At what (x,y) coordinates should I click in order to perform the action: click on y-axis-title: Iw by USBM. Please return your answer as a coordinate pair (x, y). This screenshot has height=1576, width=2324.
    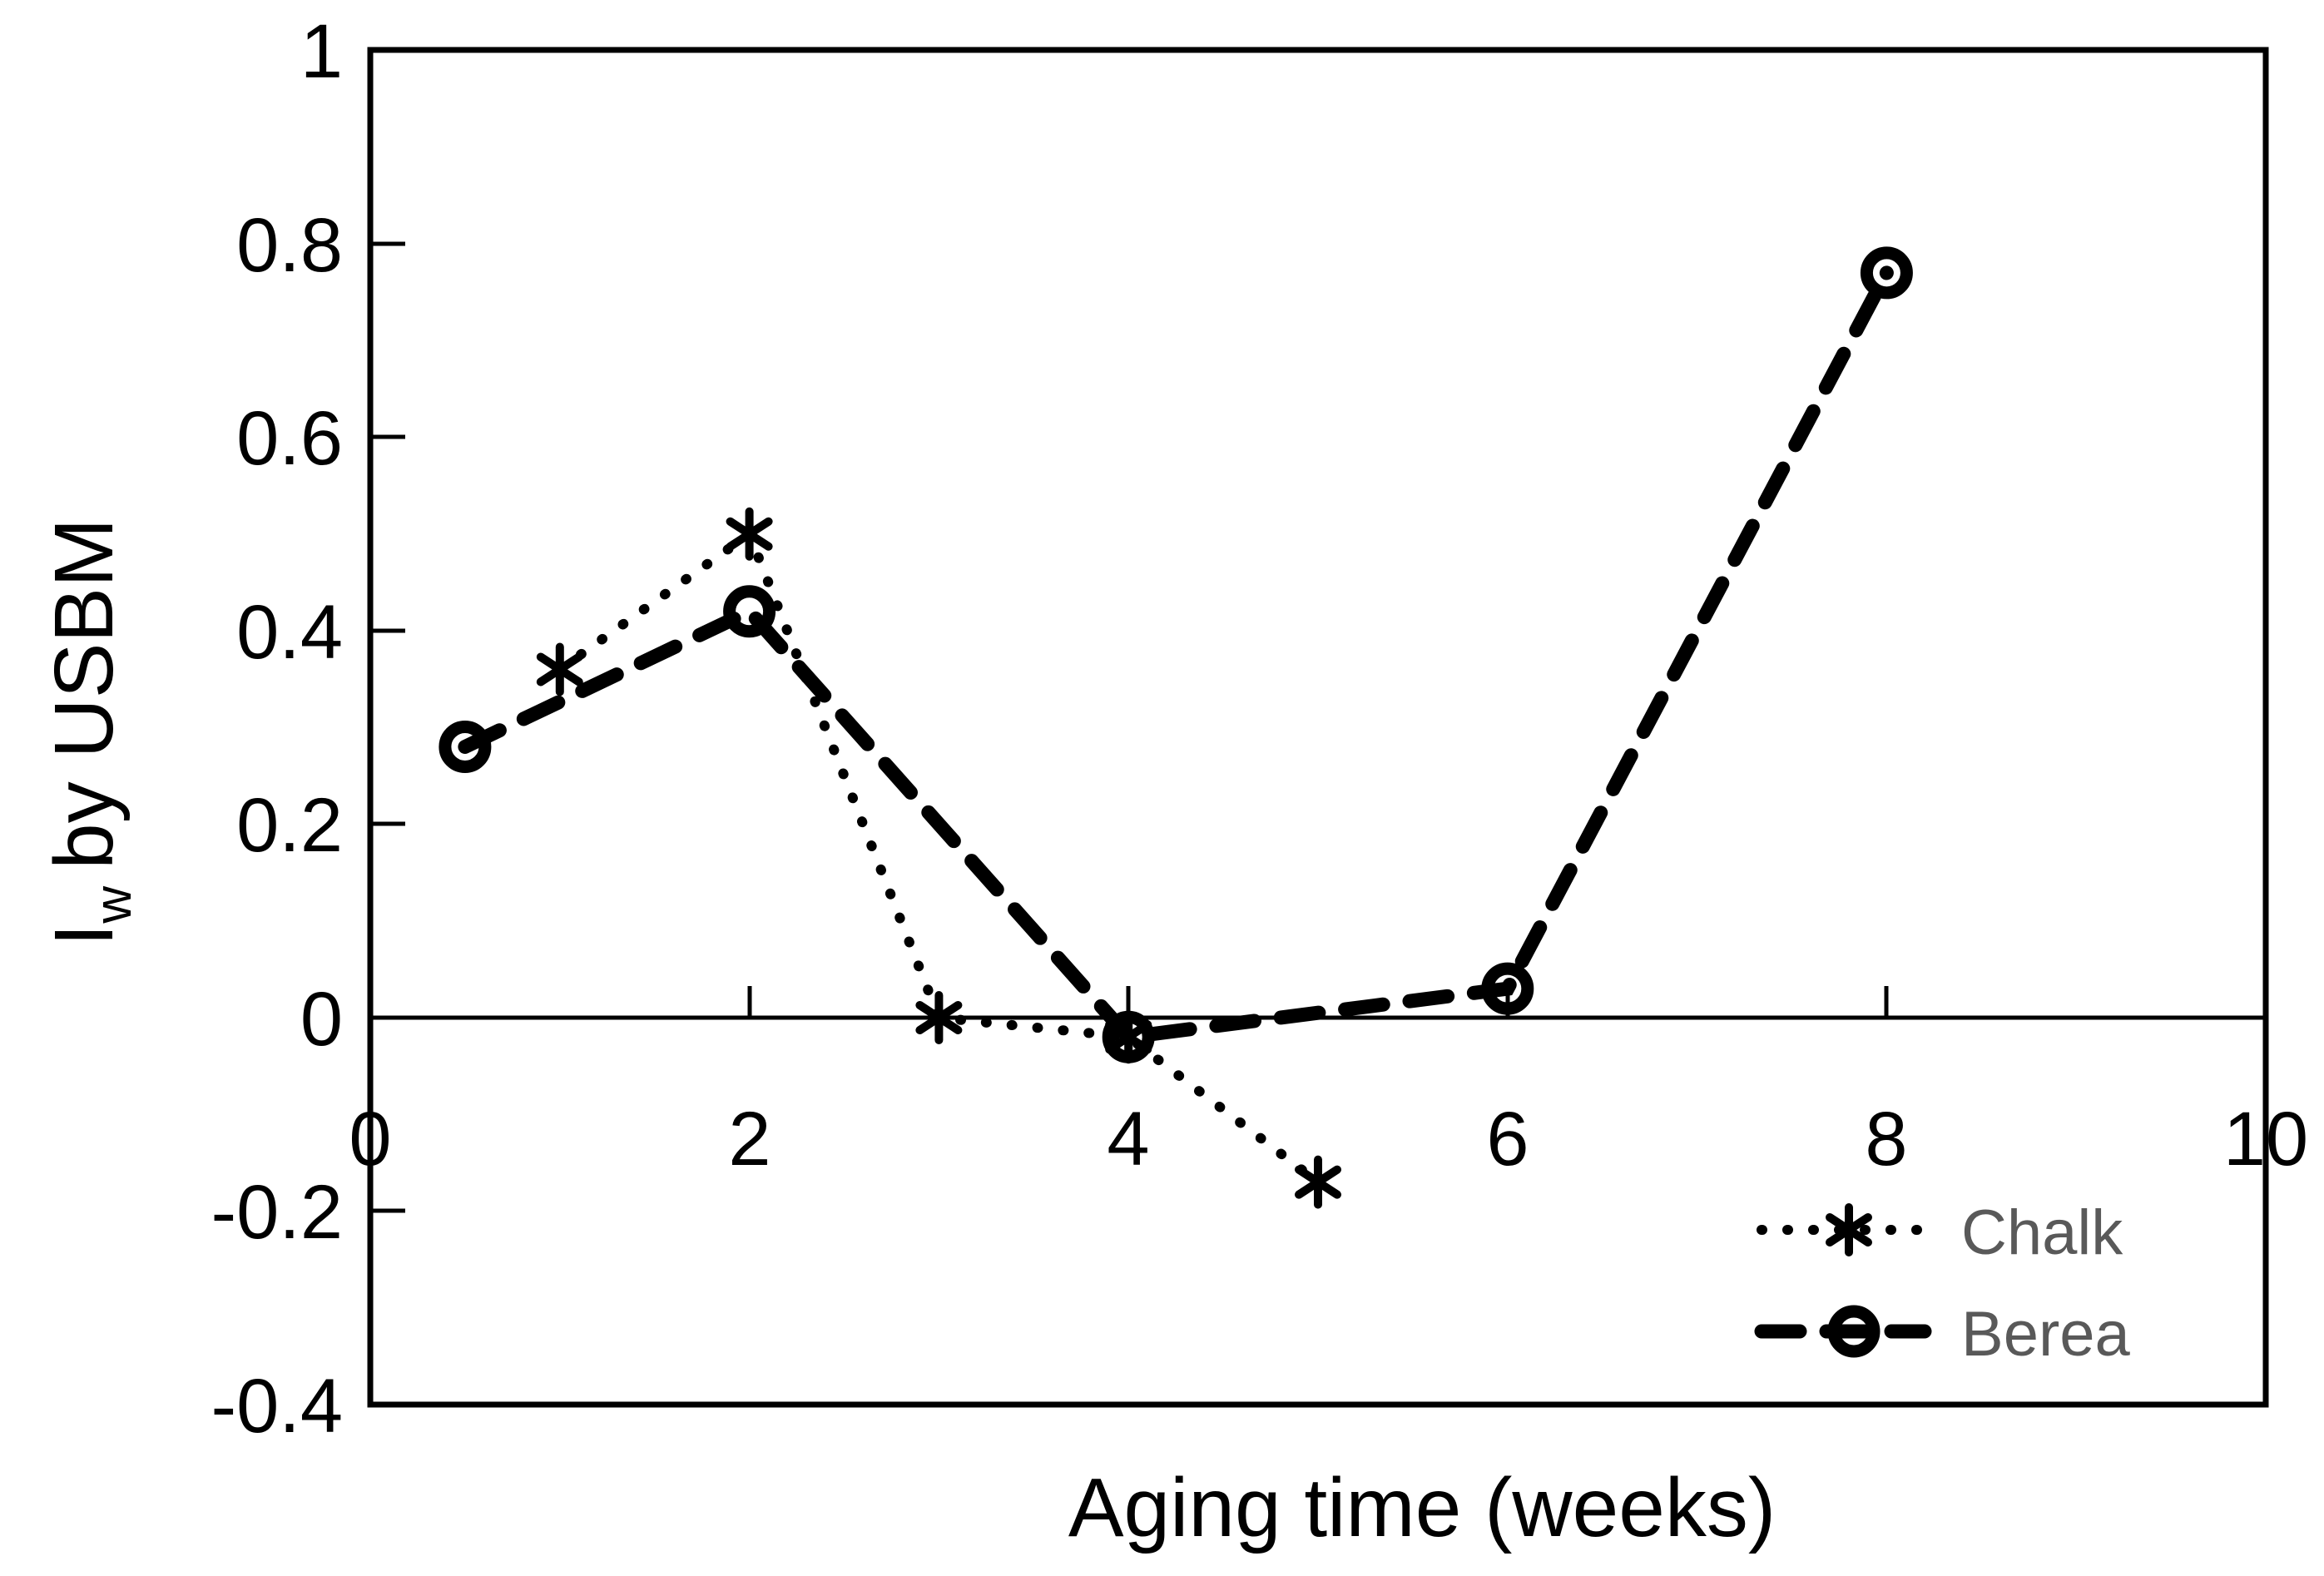
    Looking at the image, I should click on (89, 732).